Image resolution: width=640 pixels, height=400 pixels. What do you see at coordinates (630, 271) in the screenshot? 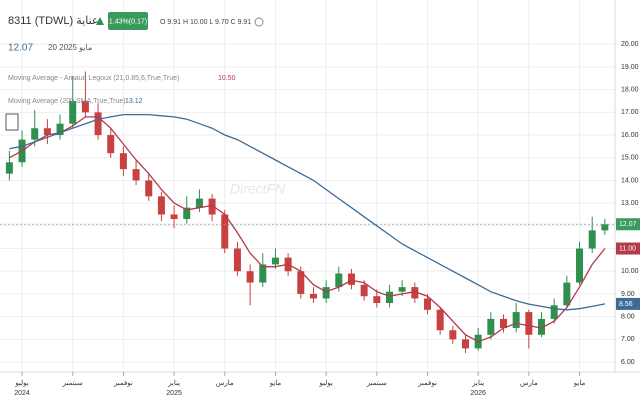
I see `y-tick-label: 10.00` at bounding box center [630, 271].